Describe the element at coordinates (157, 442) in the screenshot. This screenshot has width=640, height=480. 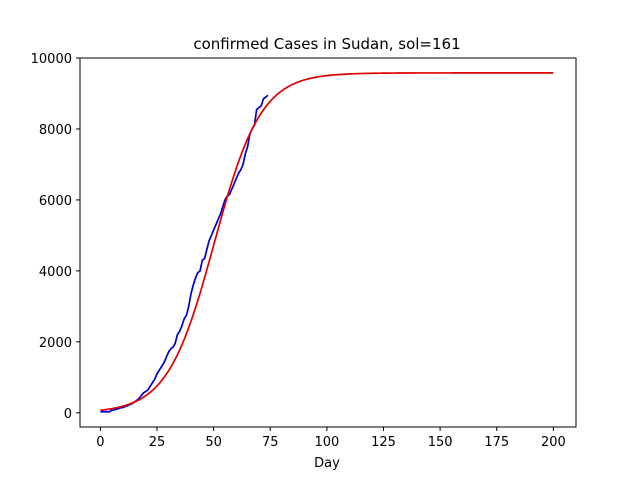
I see `x-tick-label: 25` at that location.